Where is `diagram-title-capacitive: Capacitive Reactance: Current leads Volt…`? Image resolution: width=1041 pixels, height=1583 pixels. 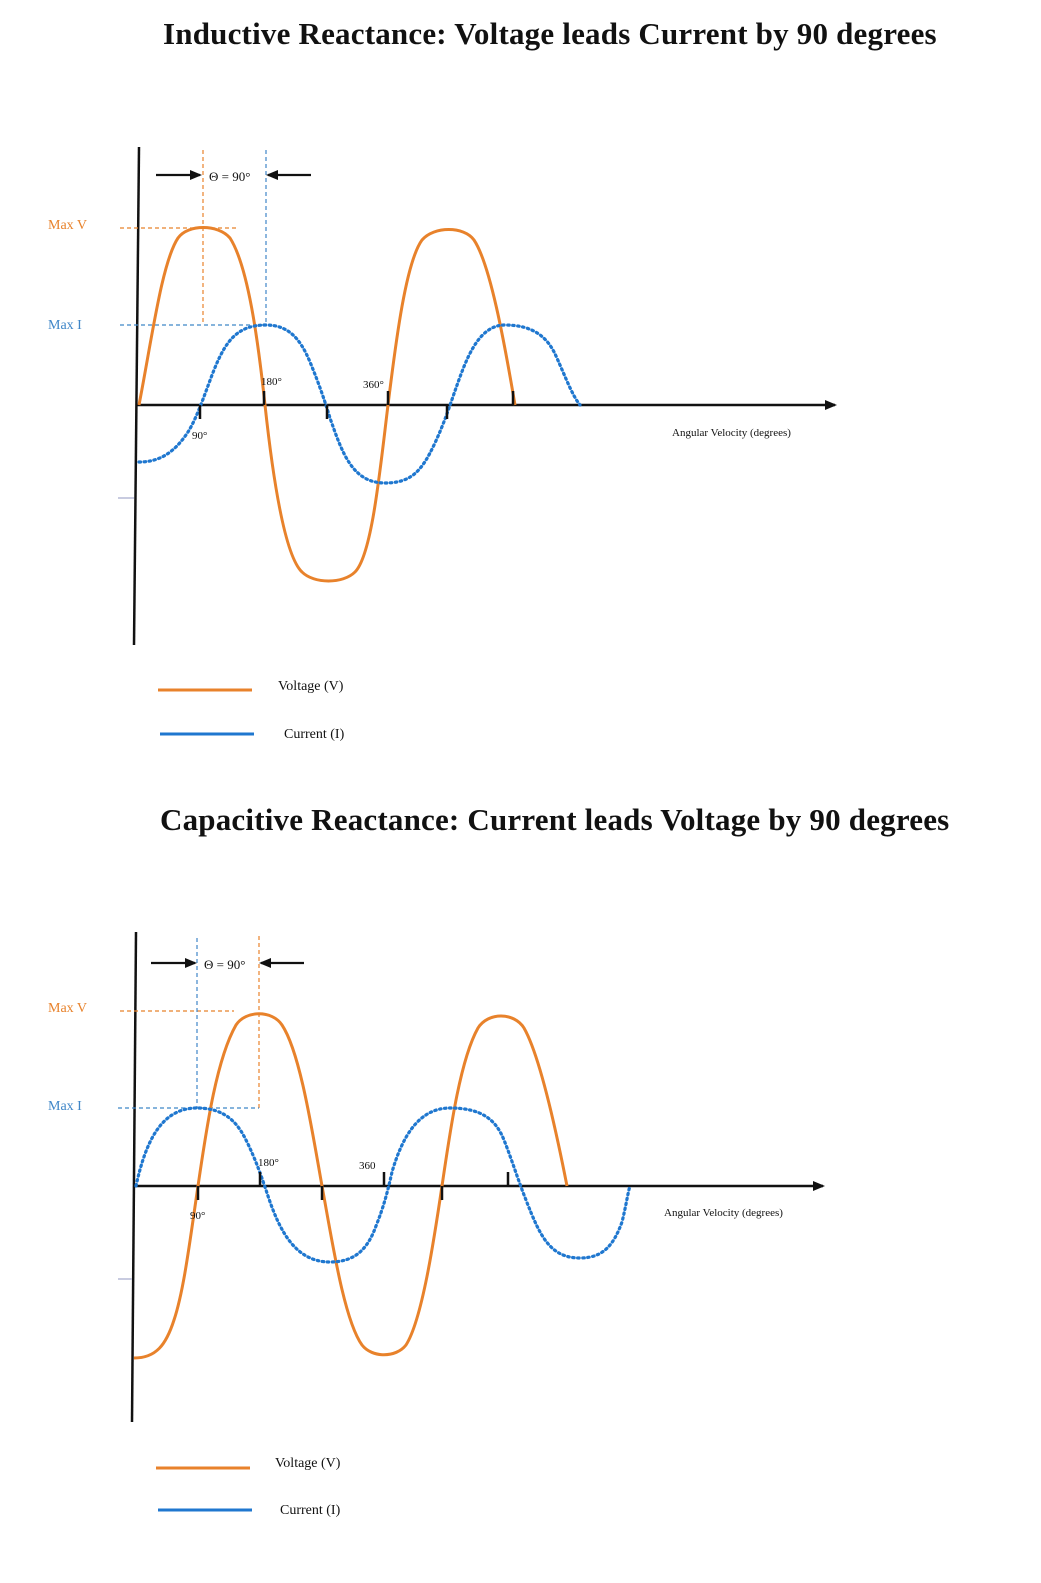 diagram-title-capacitive: Capacitive Reactance: Current leads Volt… is located at coordinates (555, 819).